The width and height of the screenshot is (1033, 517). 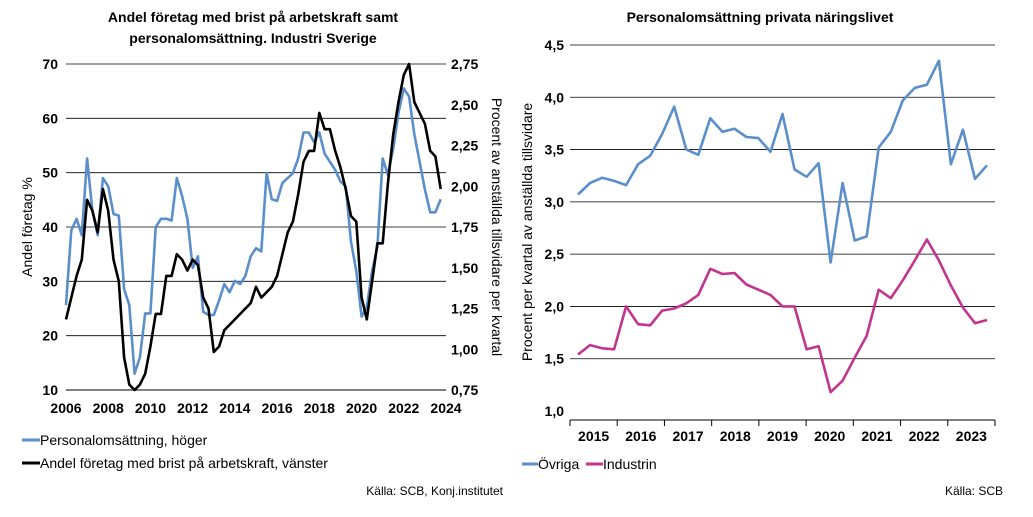 What do you see at coordinates (434, 491) in the screenshot?
I see `left-chart-source: Källa: SCB, Konj.institutet` at bounding box center [434, 491].